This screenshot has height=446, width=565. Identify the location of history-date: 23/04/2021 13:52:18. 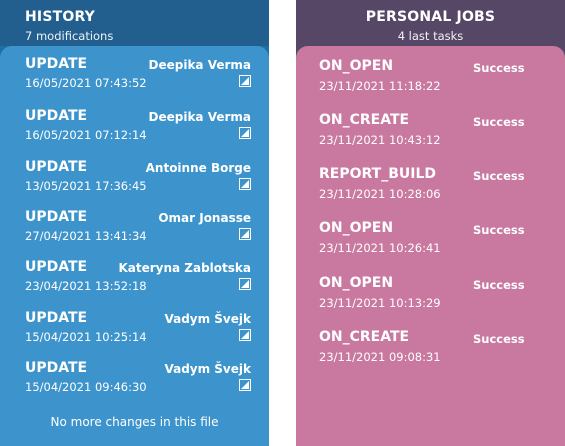
(86, 286).